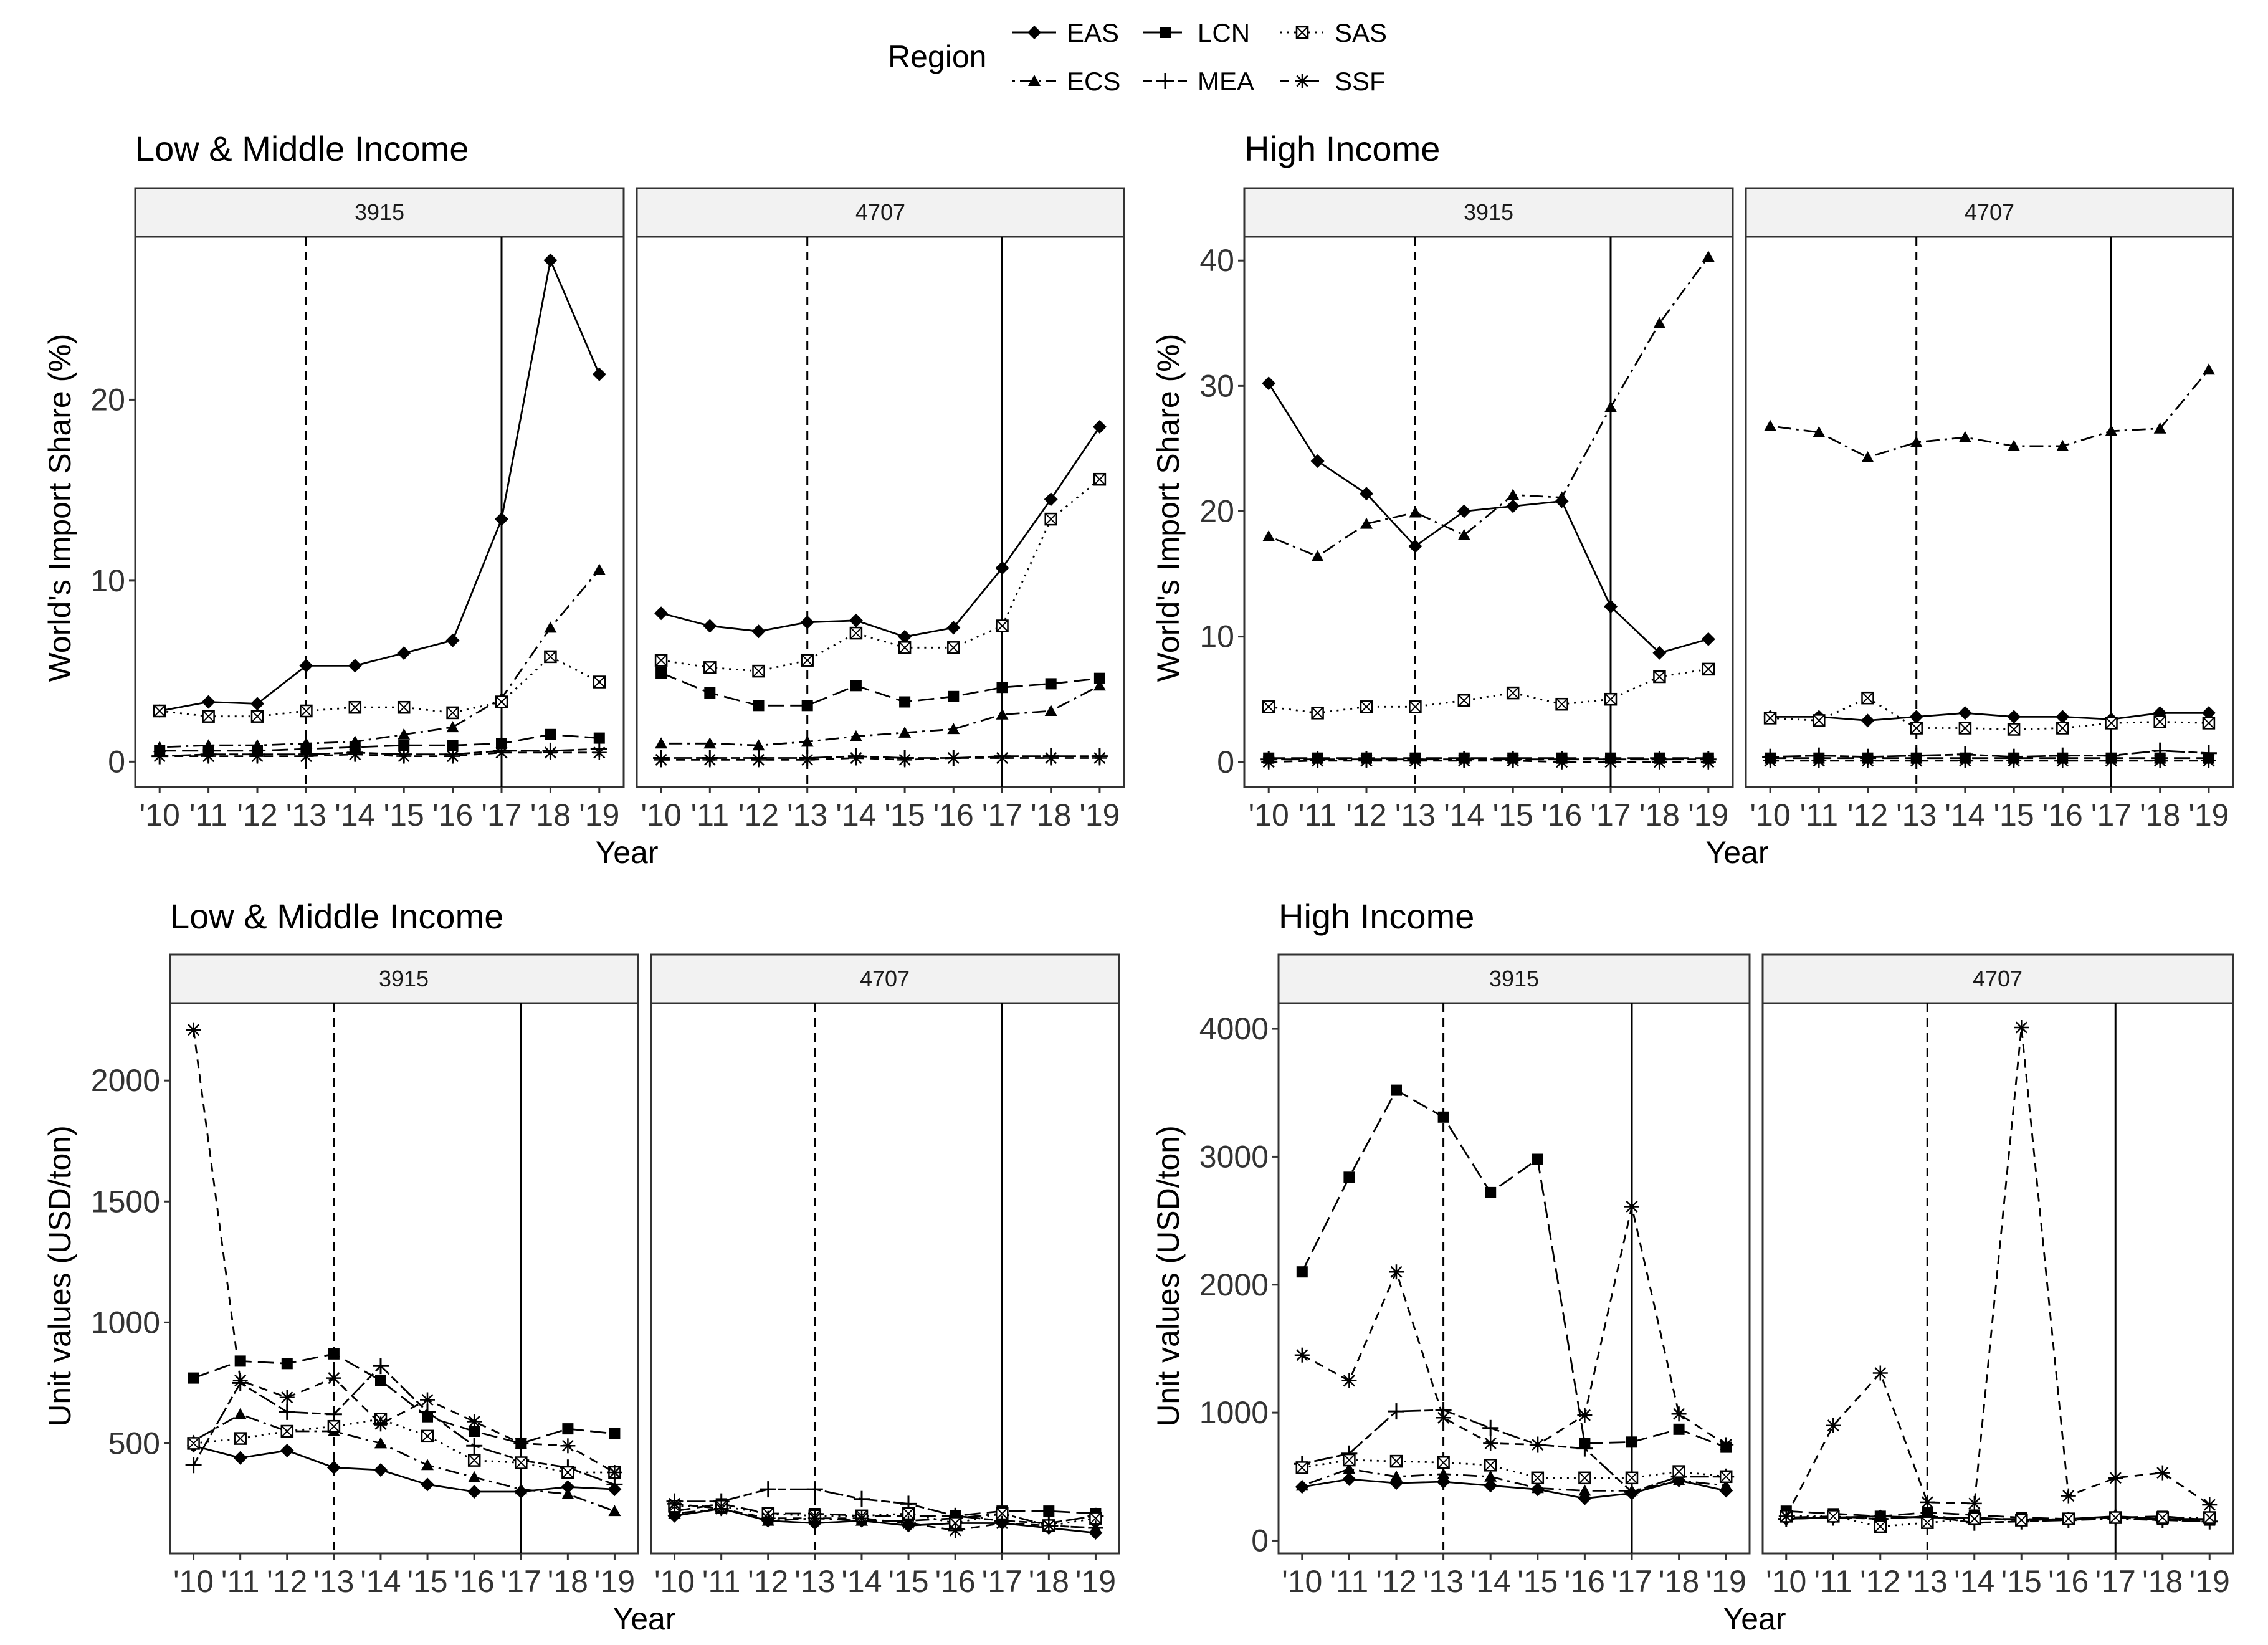  What do you see at coordinates (1216, 260) in the screenshot?
I see `y-tick-label: 40` at bounding box center [1216, 260].